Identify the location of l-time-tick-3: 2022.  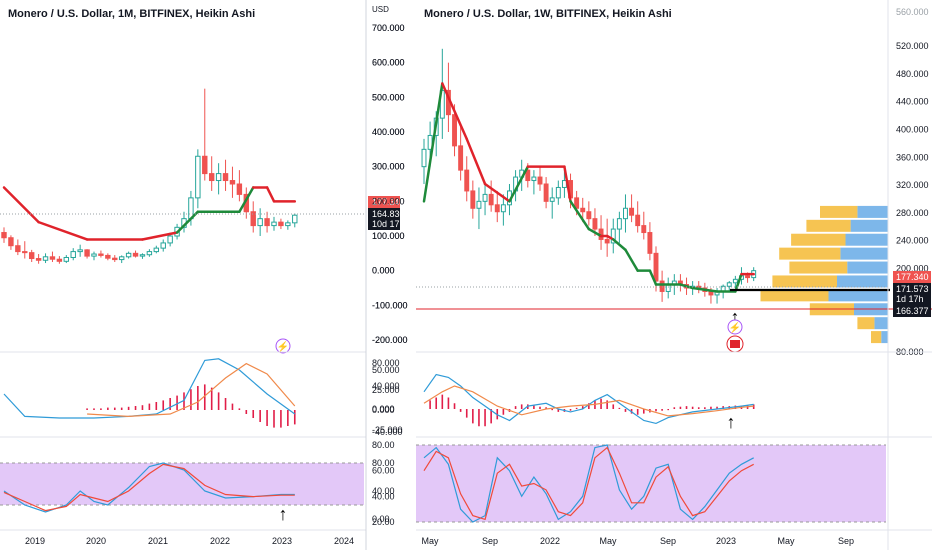
(220, 541).